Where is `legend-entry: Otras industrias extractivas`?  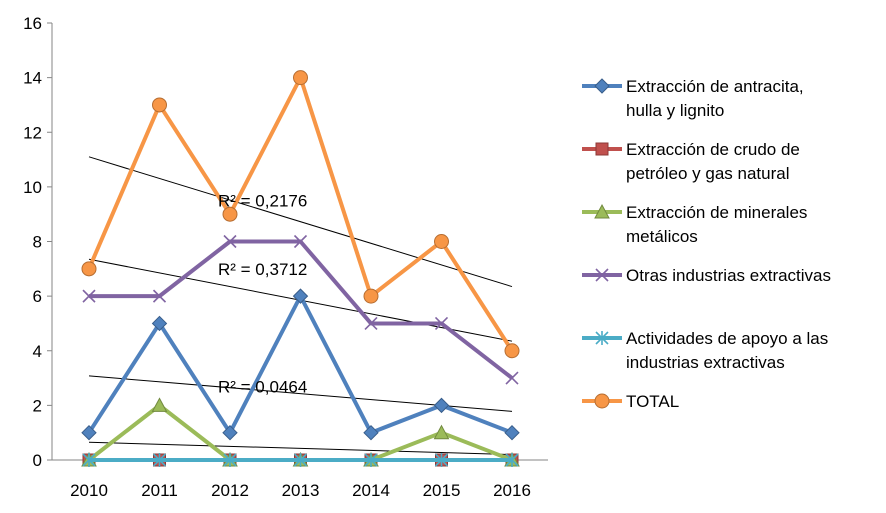 legend-entry: Otras industrias extractivas is located at coordinates (706, 275).